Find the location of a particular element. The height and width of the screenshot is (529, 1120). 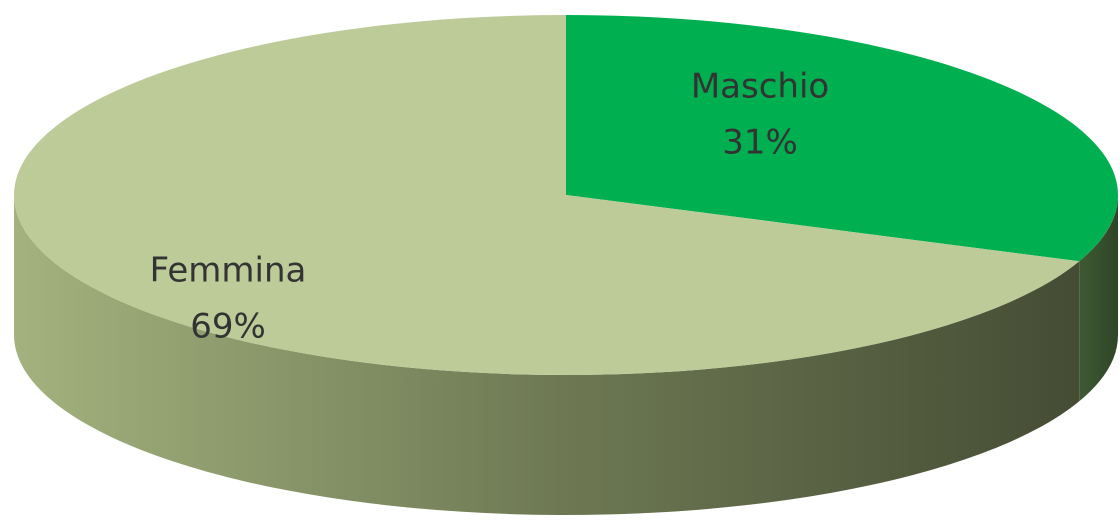

slice-value-label: 31% is located at coordinates (760, 143).